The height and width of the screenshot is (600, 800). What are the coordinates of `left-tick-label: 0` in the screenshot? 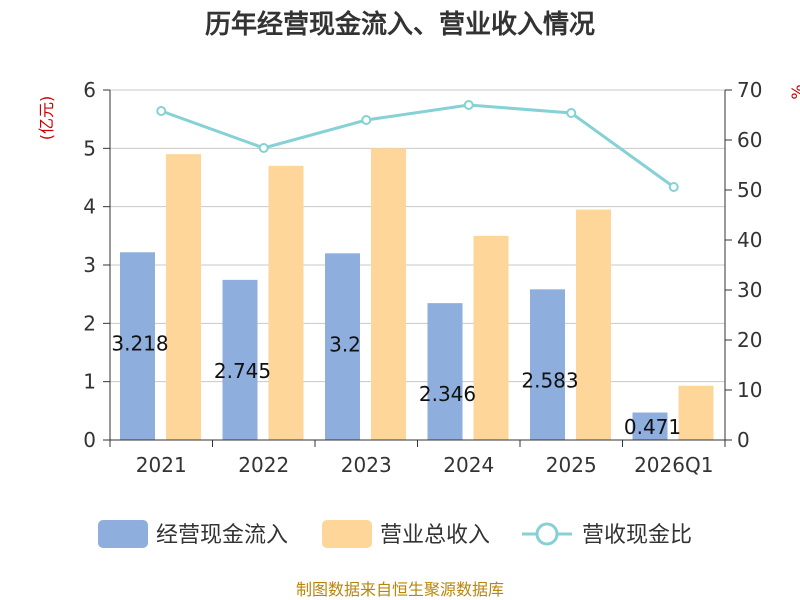 It's located at (89, 440).